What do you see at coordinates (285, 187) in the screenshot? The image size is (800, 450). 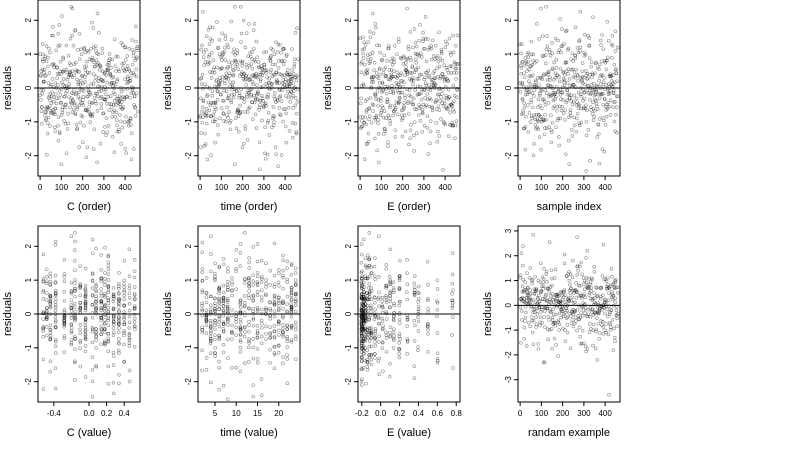 I see `x-tick-label: 400` at bounding box center [285, 187].